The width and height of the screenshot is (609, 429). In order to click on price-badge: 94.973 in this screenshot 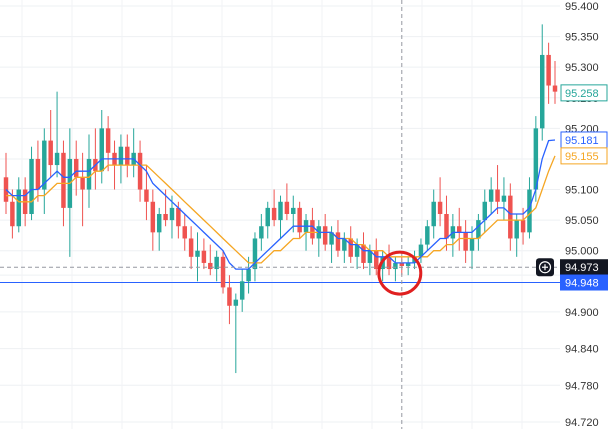, I will do `click(584, 267)`.